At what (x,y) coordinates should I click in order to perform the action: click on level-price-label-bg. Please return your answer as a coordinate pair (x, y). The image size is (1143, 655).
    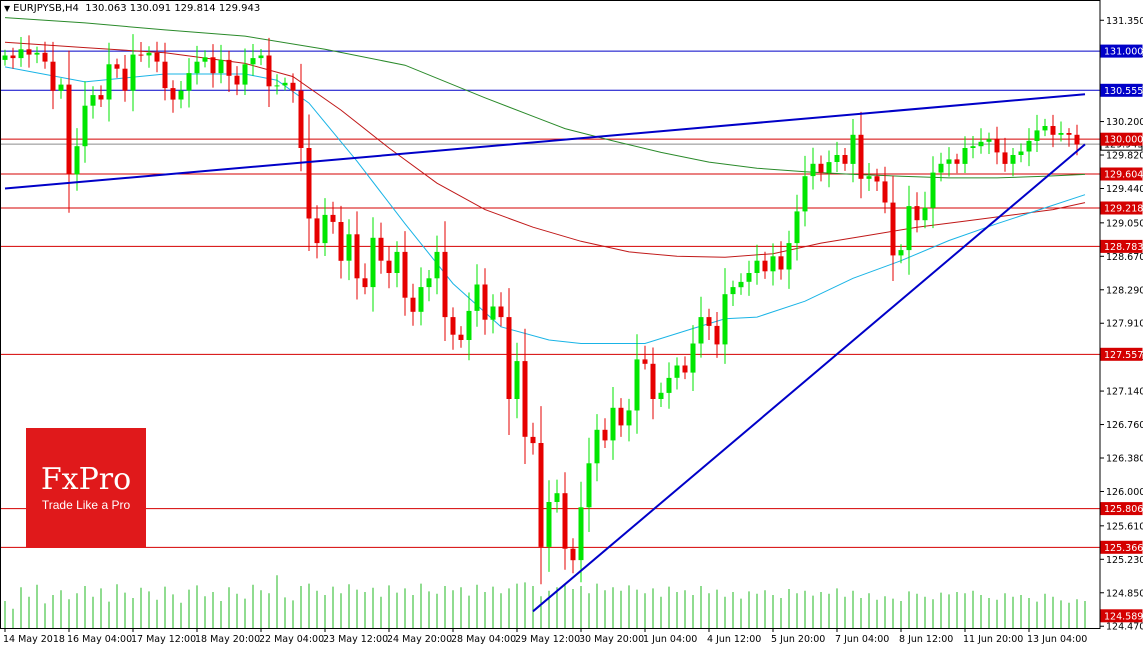
    Looking at the image, I should click on (1121, 90).